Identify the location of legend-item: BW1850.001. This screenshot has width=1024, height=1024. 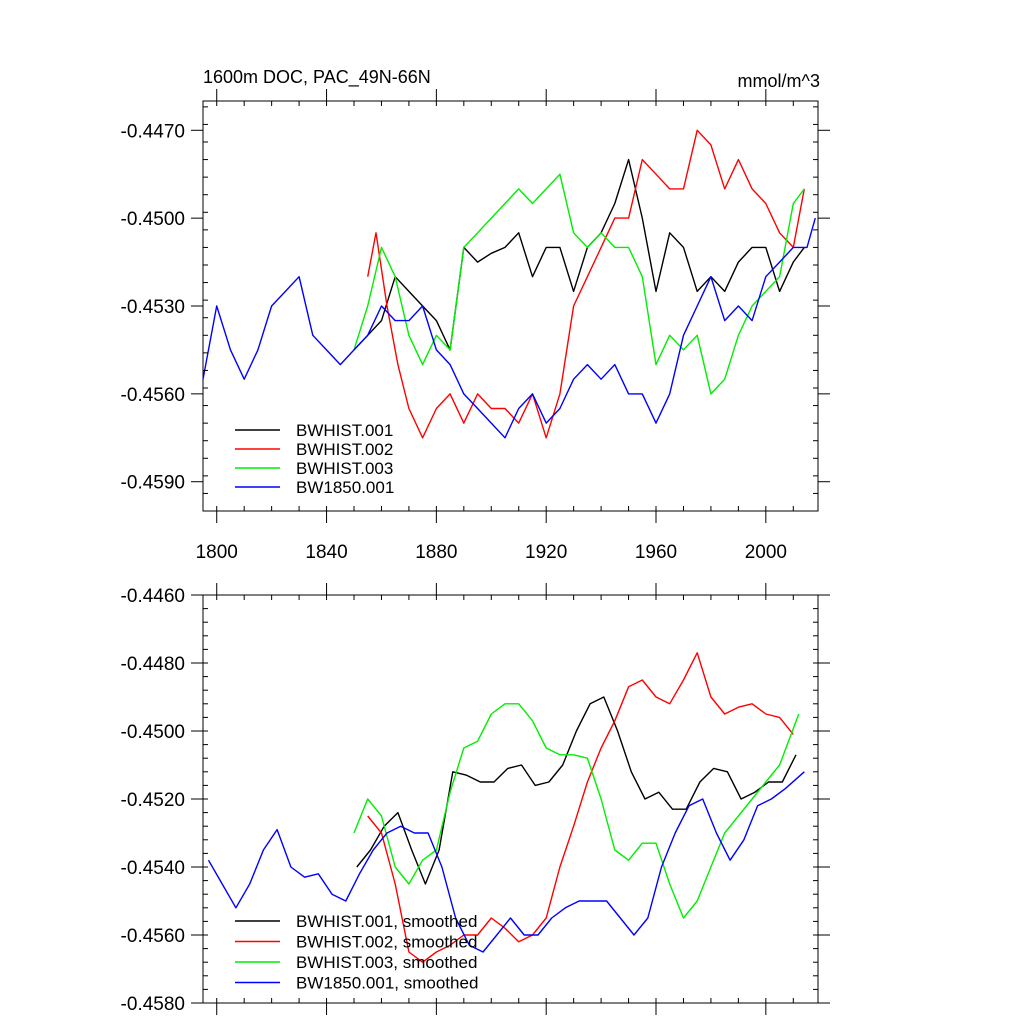
(314, 487).